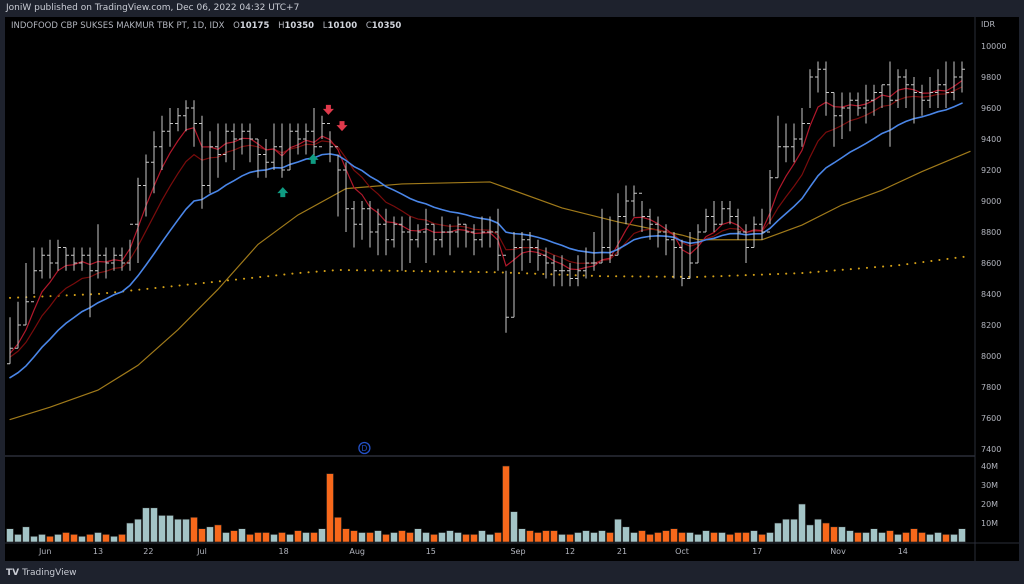 Image resolution: width=1024 pixels, height=584 pixels. Describe the element at coordinates (991, 77) in the screenshot. I see `price-tick-label: 9800` at that location.